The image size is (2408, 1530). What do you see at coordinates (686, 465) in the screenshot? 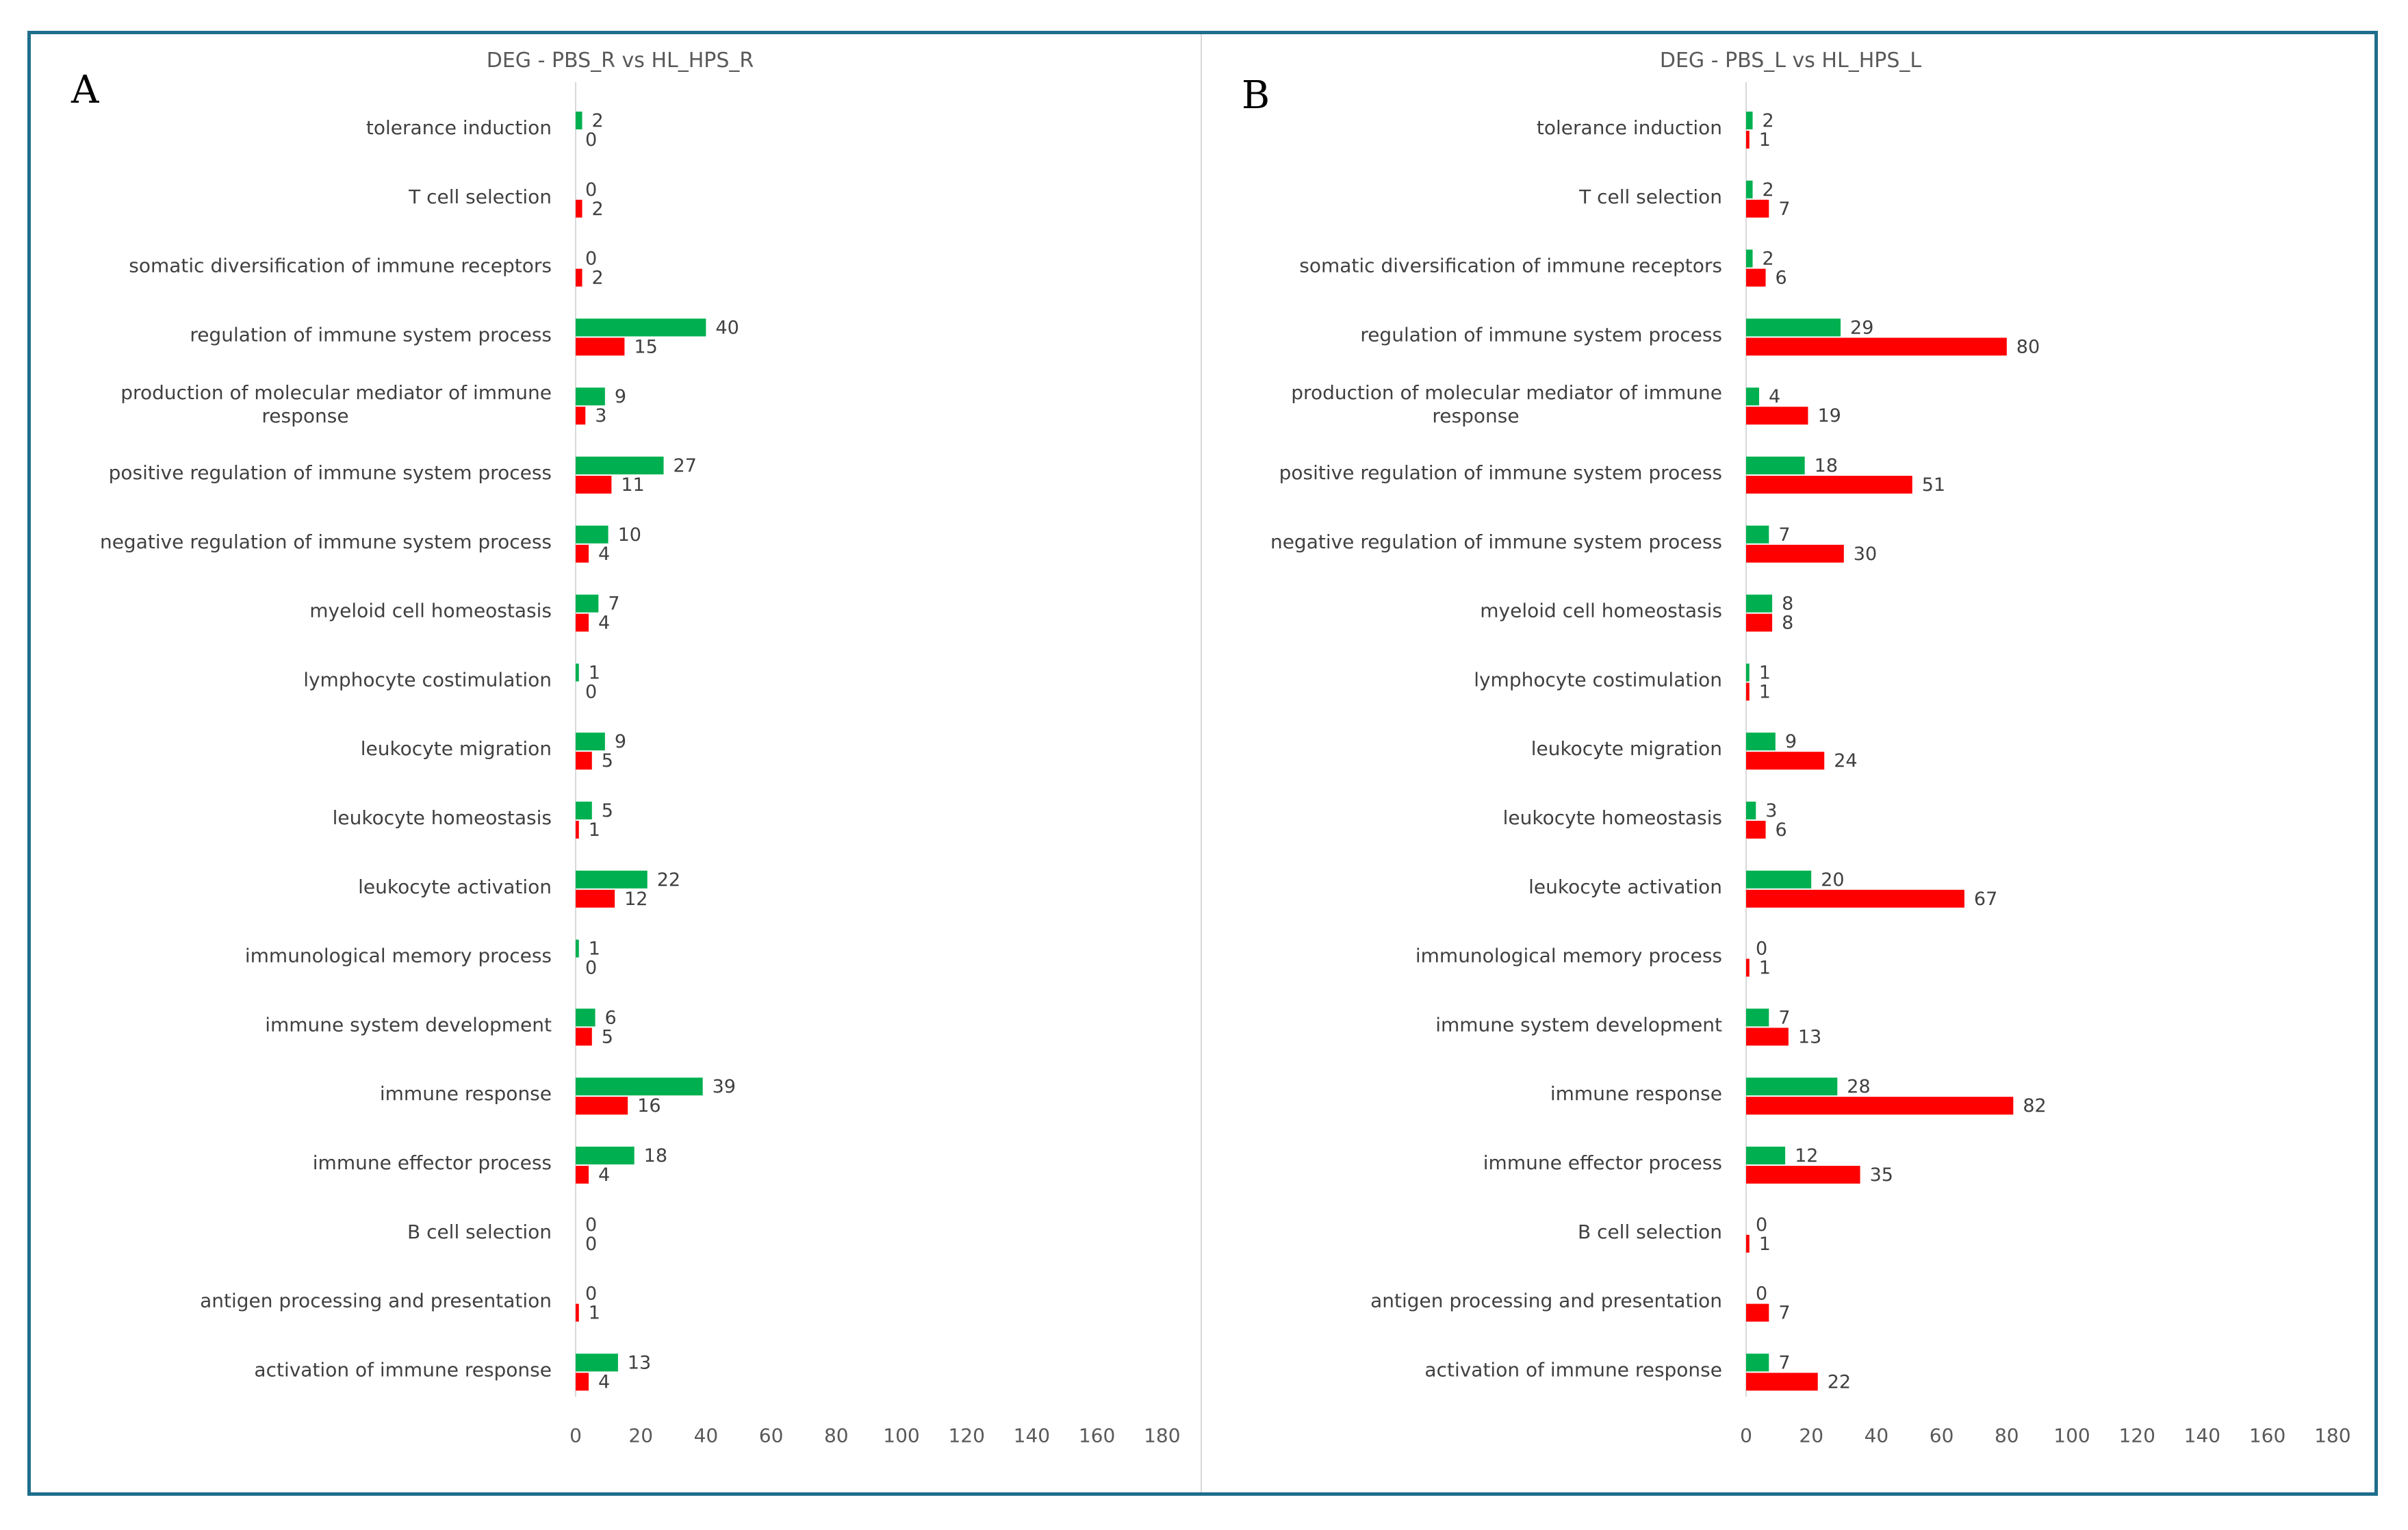
I see `value-label-down: 27` at bounding box center [686, 465].